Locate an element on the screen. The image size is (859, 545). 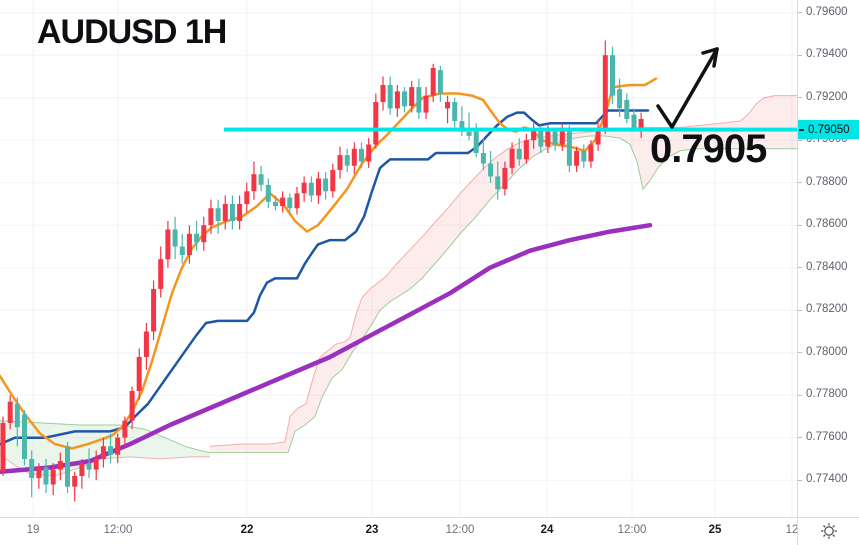
support-price-annotation: 0.7905 is located at coordinates (708, 149).